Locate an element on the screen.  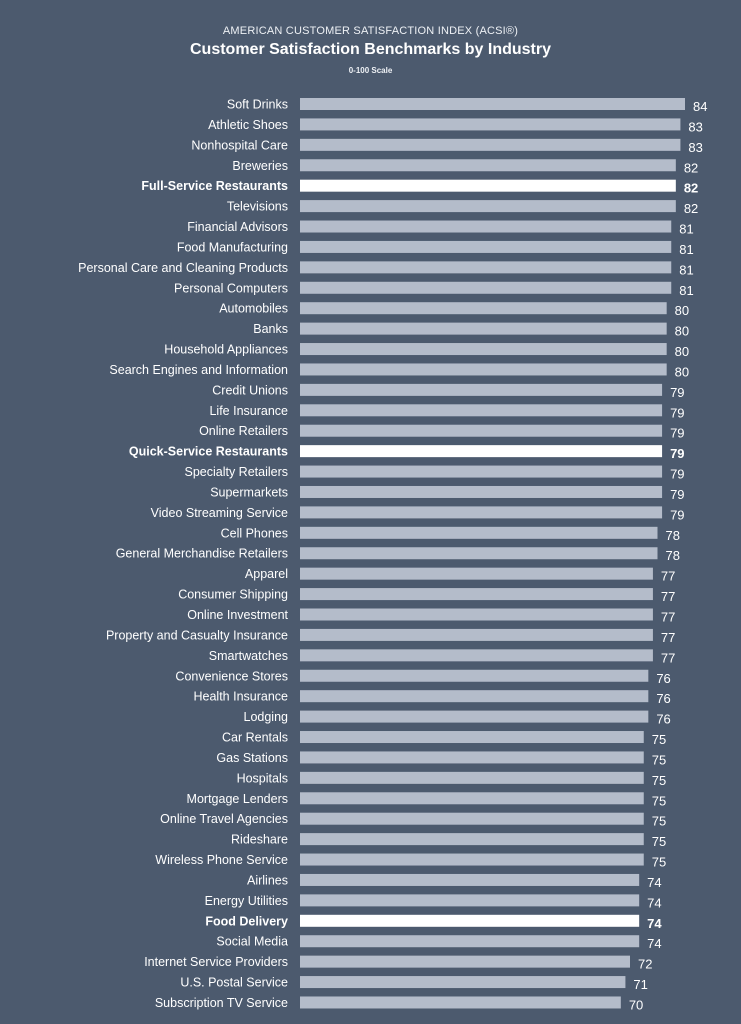
value-label: 71 is located at coordinates (640, 984).